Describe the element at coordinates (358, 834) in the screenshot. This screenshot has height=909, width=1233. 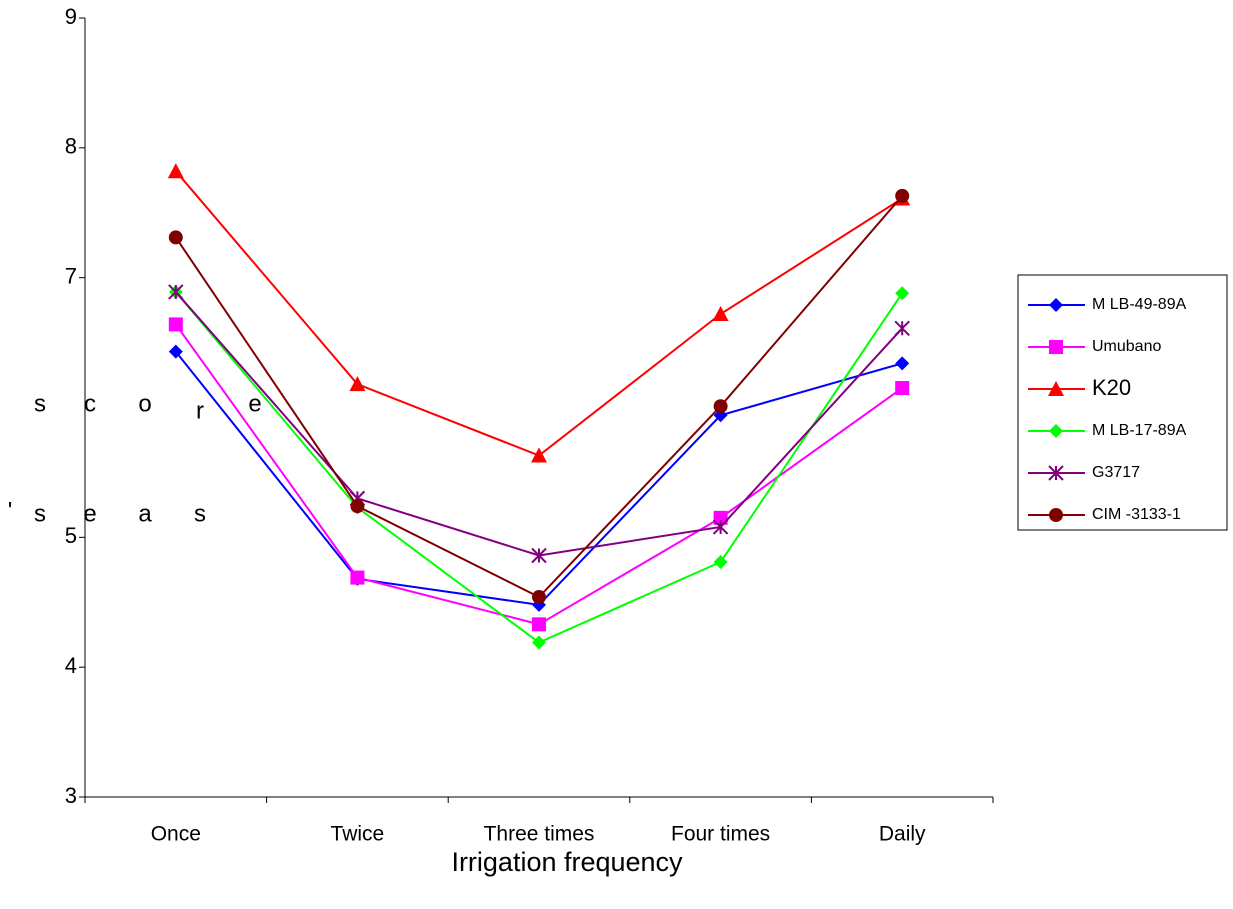
I see `x-tick-label: Twice` at that location.